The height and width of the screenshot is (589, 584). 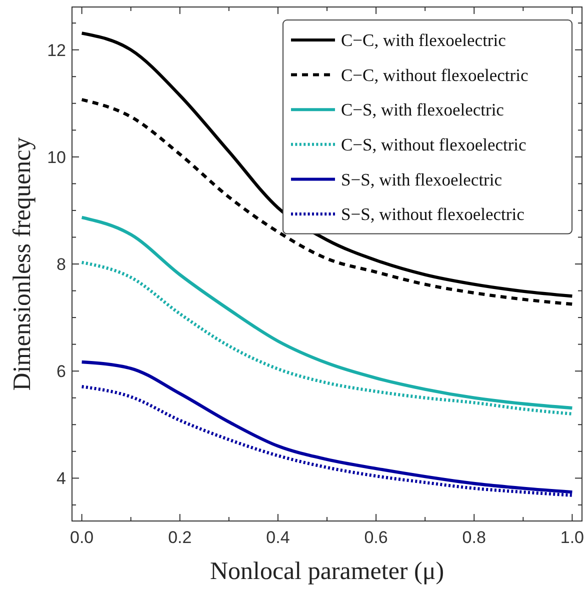 I want to click on x-tick-label: 1.0, so click(x=572, y=537).